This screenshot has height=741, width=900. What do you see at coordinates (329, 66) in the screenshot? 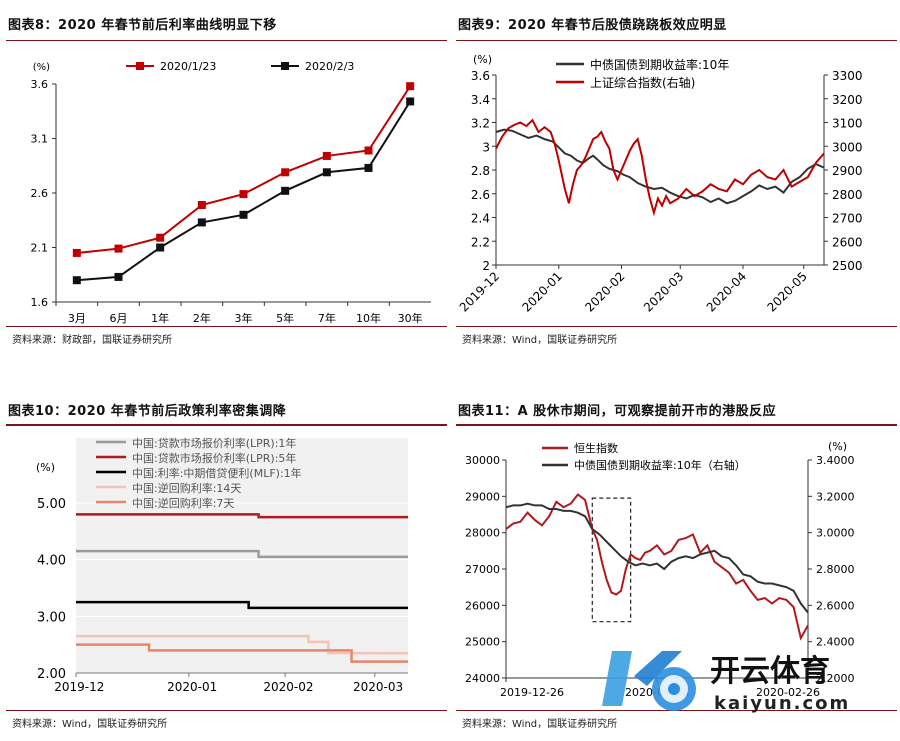
I see `legend-label: 2020/2/3` at bounding box center [329, 66].